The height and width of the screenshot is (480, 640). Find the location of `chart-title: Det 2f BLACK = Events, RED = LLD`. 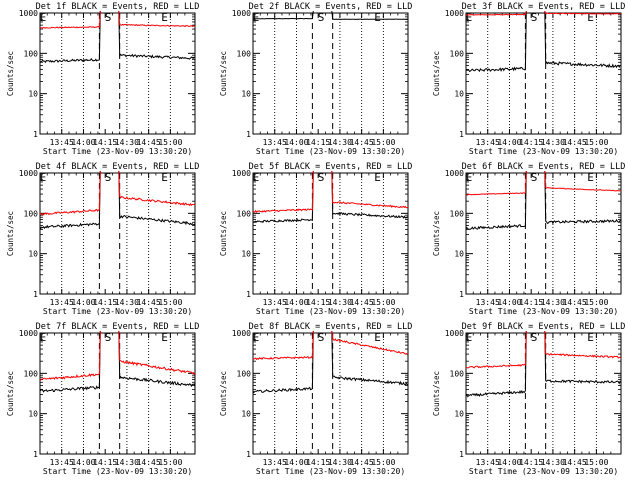

chart-title: Det 2f BLACK = Events, RED = LLD is located at coordinates (331, 7).